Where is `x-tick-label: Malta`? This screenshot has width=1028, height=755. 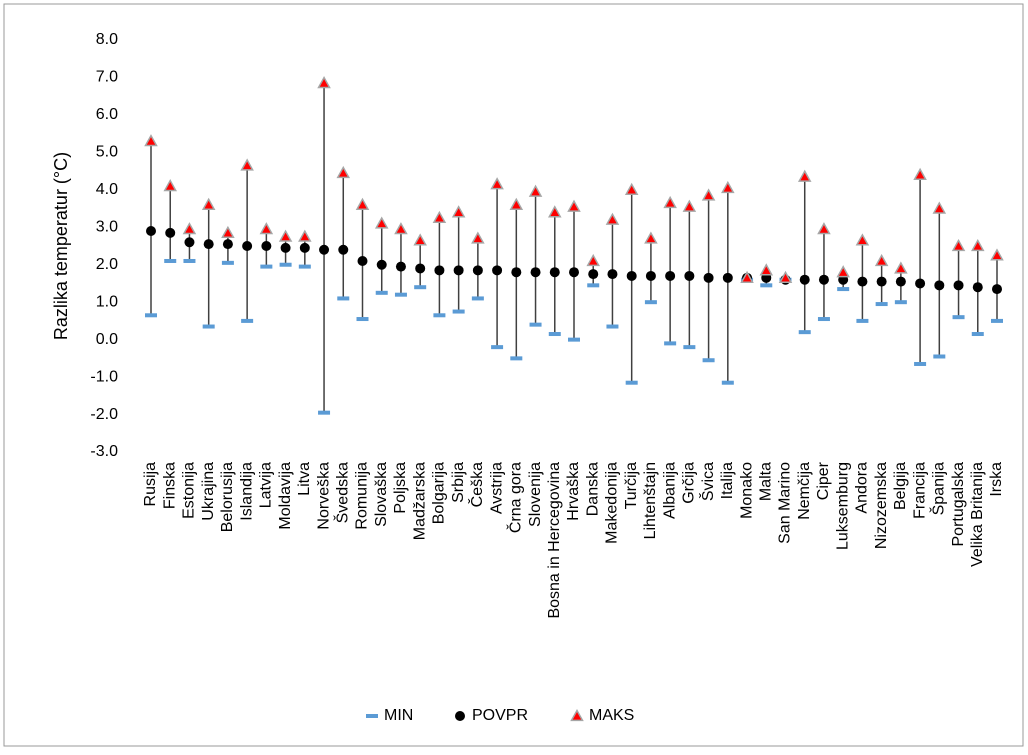 x-tick-label: Malta is located at coordinates (765, 481).